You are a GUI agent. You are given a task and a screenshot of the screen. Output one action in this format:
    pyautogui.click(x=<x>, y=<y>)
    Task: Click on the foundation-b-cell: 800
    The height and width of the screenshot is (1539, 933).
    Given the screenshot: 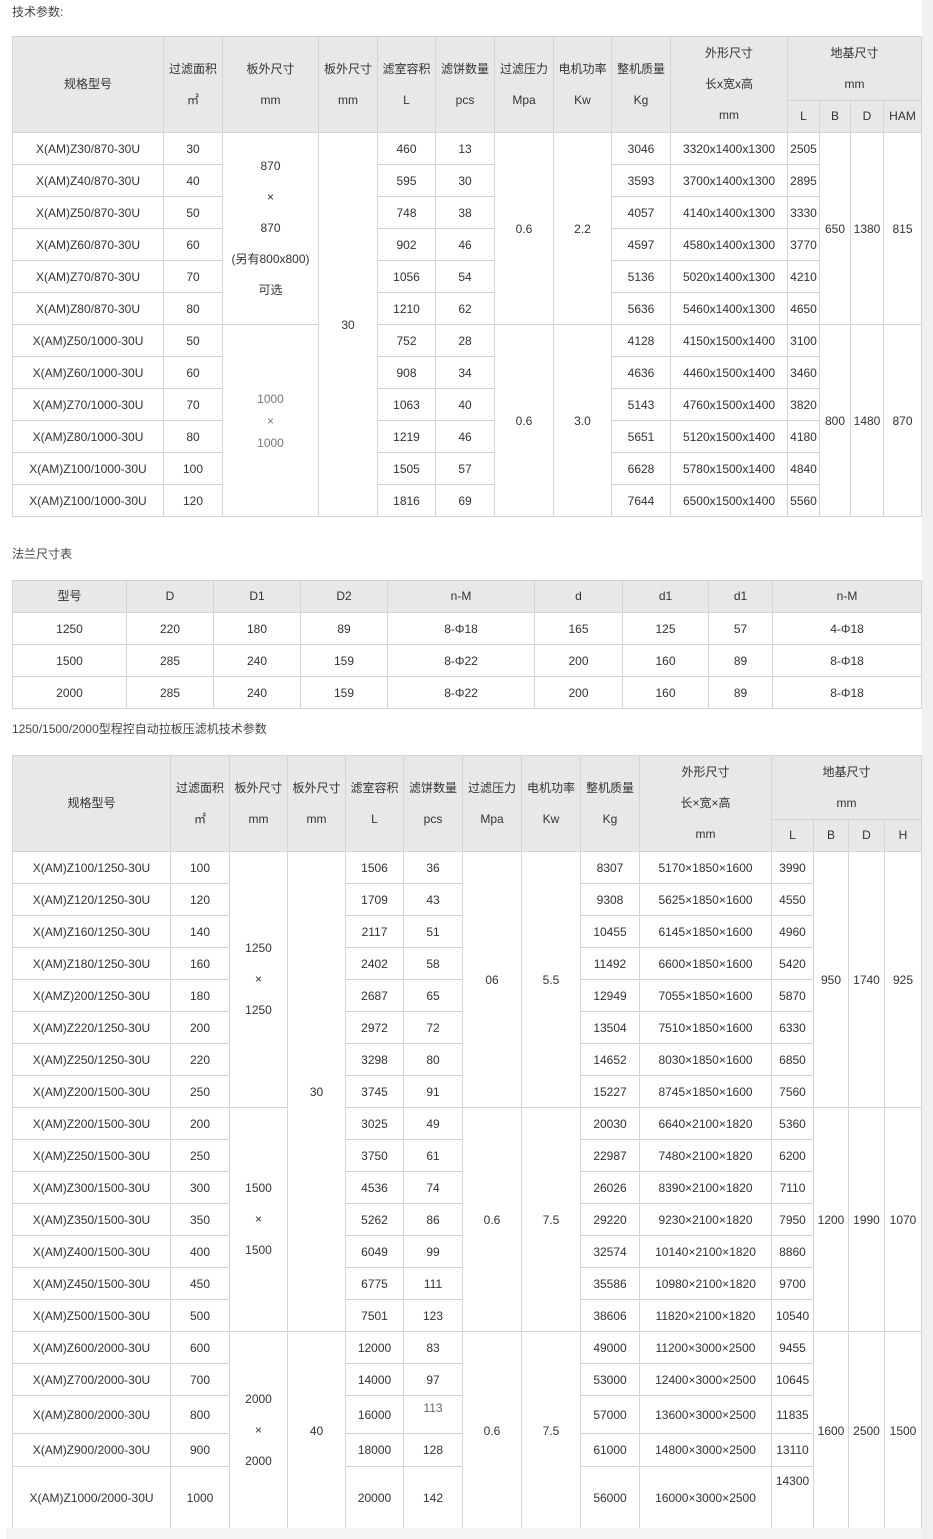 What is the action you would take?
    pyautogui.click(x=835, y=420)
    